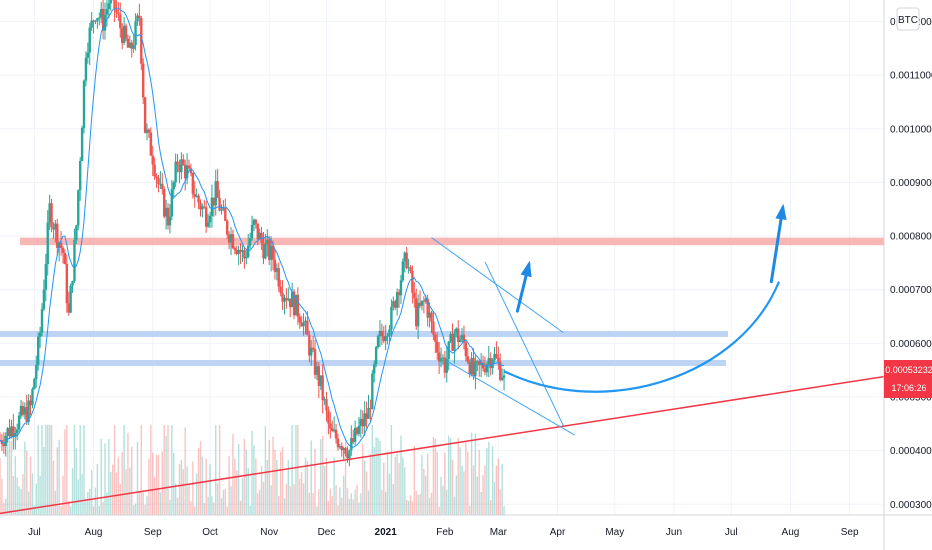 The height and width of the screenshot is (550, 932). What do you see at coordinates (364, 333) in the screenshot?
I see `zone-band` at bounding box center [364, 333].